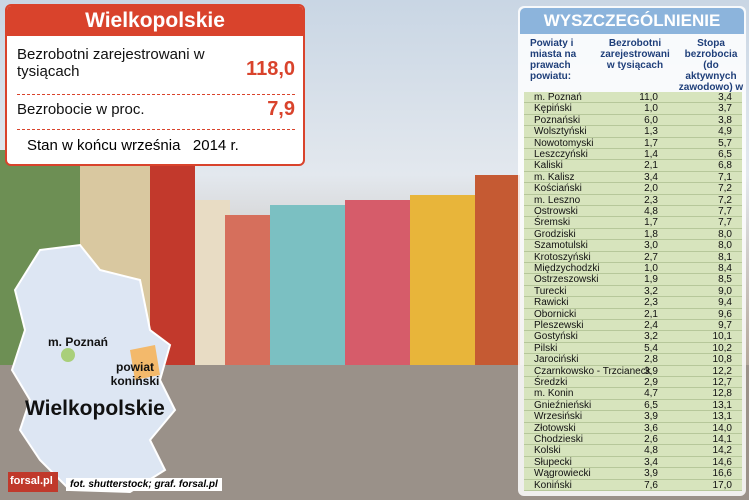 This screenshot has width=749, height=500. I want to click on table-cell: Kaliski, so click(548, 166).